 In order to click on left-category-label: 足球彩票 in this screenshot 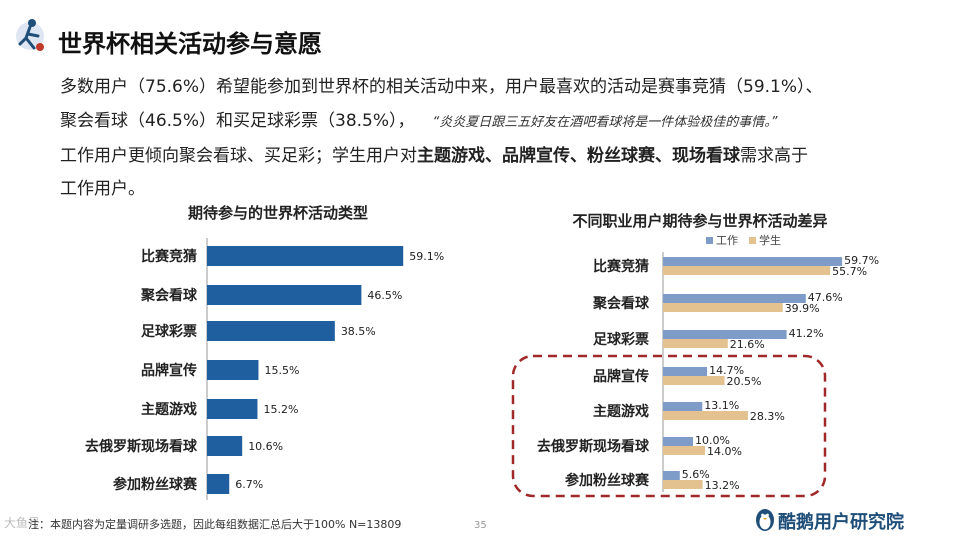, I will do `click(169, 331)`.